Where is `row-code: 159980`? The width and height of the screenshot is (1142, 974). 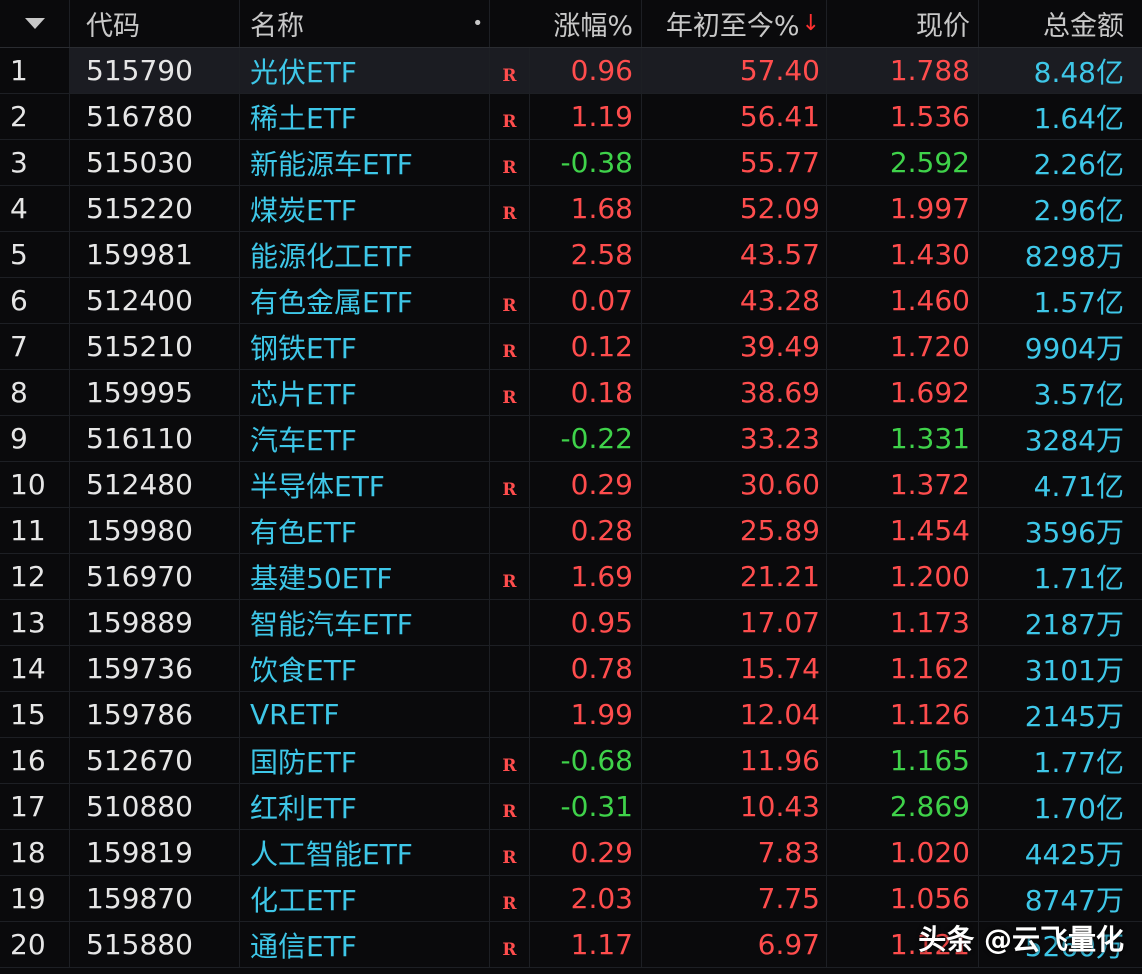 row-code: 159980 is located at coordinates (155, 530).